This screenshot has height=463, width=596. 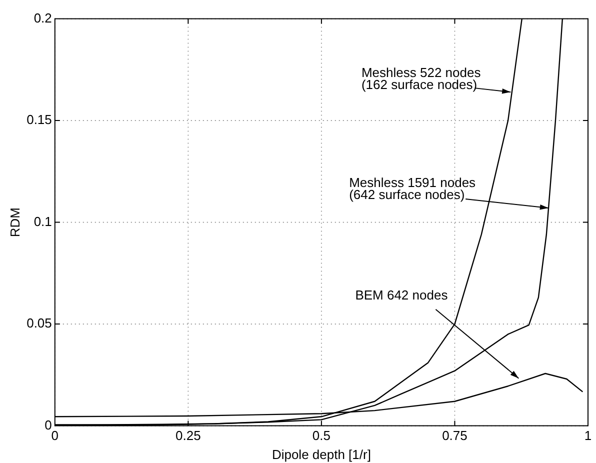 I want to click on x-tick-label: 0.75, so click(x=455, y=436).